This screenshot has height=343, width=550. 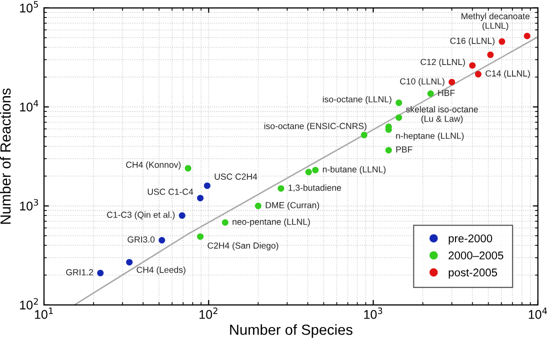 What do you see at coordinates (236, 177) in the screenshot?
I see `annotation: USC C2H4` at bounding box center [236, 177].